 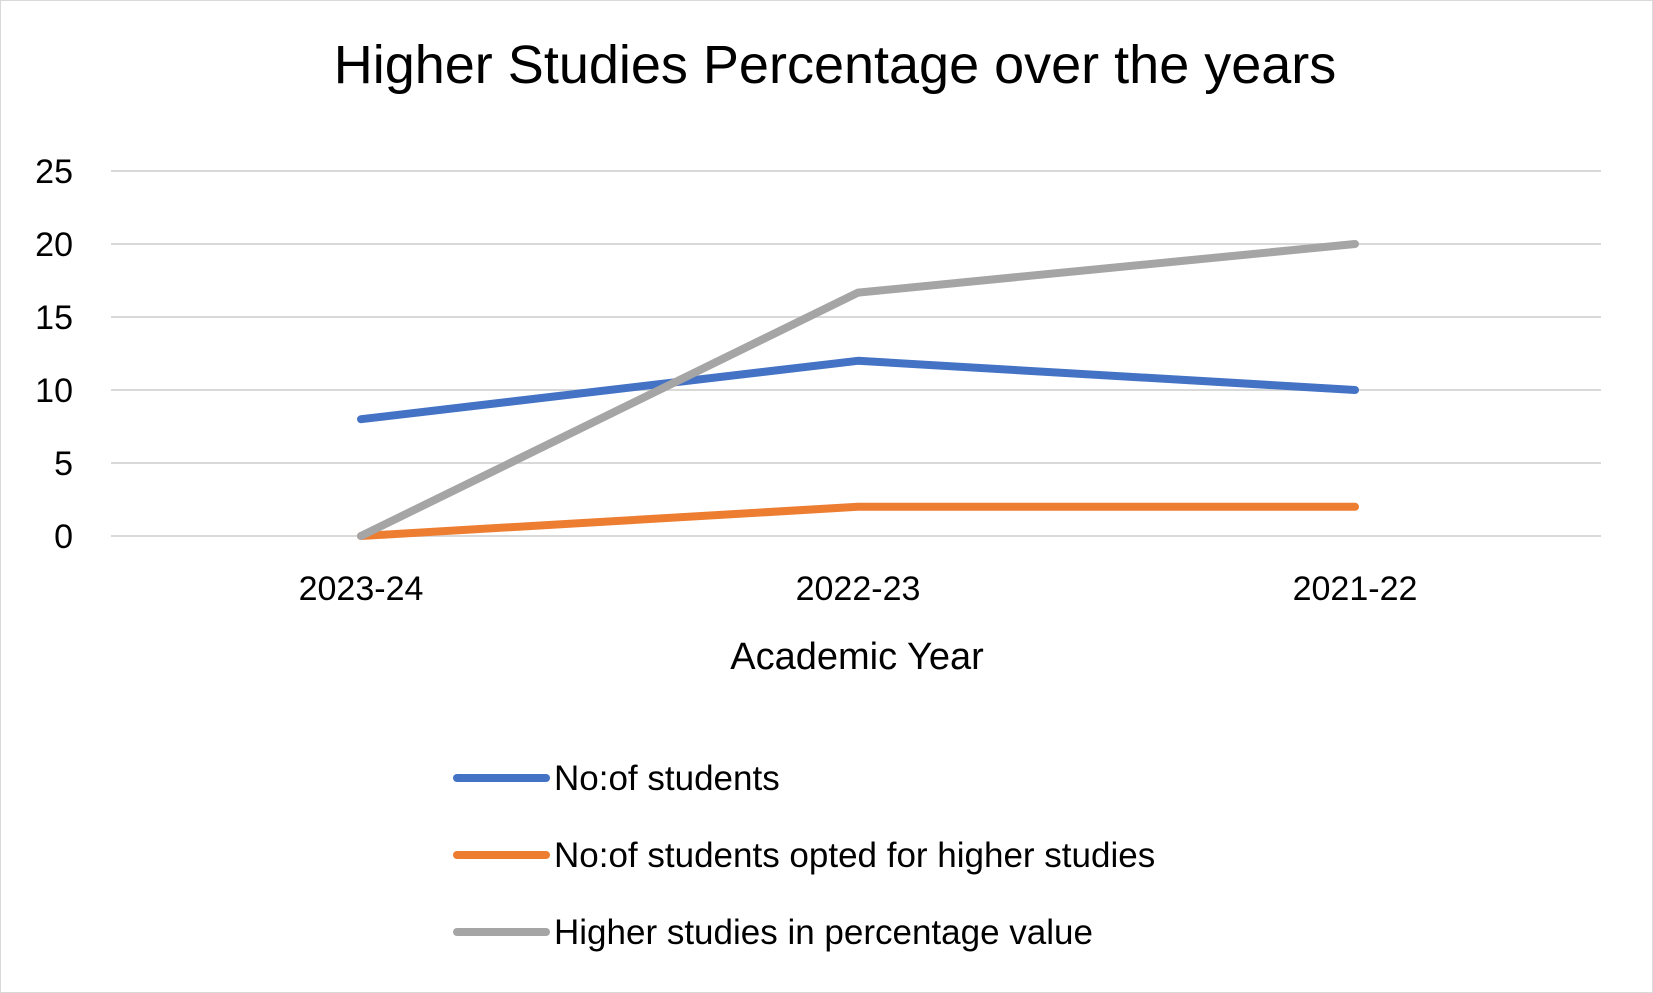 I want to click on x-tick-label: 2023-24, so click(x=361, y=589).